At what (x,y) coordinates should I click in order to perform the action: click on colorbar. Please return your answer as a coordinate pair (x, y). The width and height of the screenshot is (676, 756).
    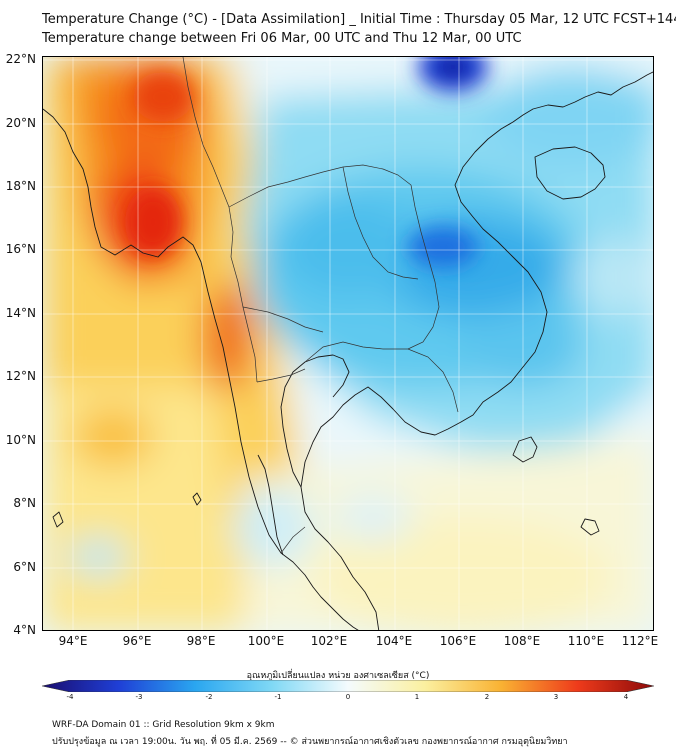
    Looking at the image, I should click on (348, 686).